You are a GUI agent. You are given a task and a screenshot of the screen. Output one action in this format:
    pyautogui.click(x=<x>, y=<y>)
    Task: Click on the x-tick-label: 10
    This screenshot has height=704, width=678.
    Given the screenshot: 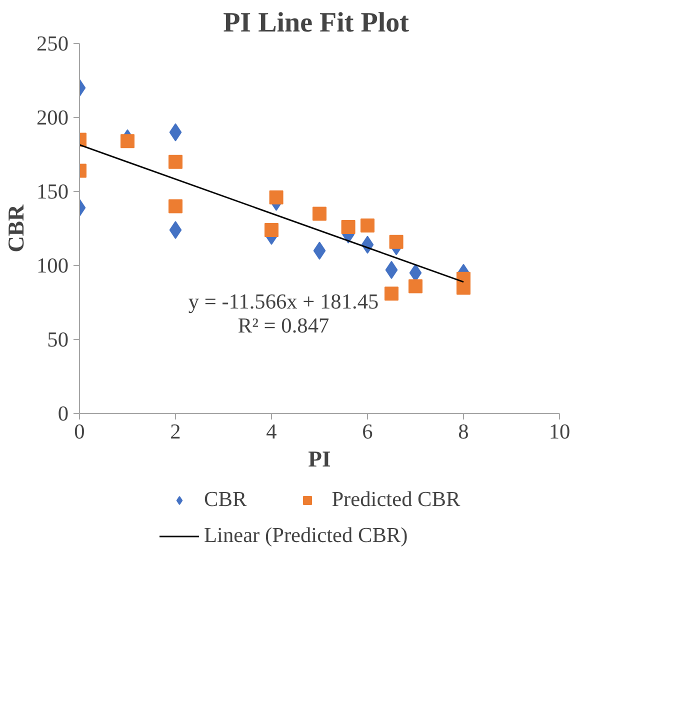 What is the action you would take?
    pyautogui.click(x=559, y=432)
    